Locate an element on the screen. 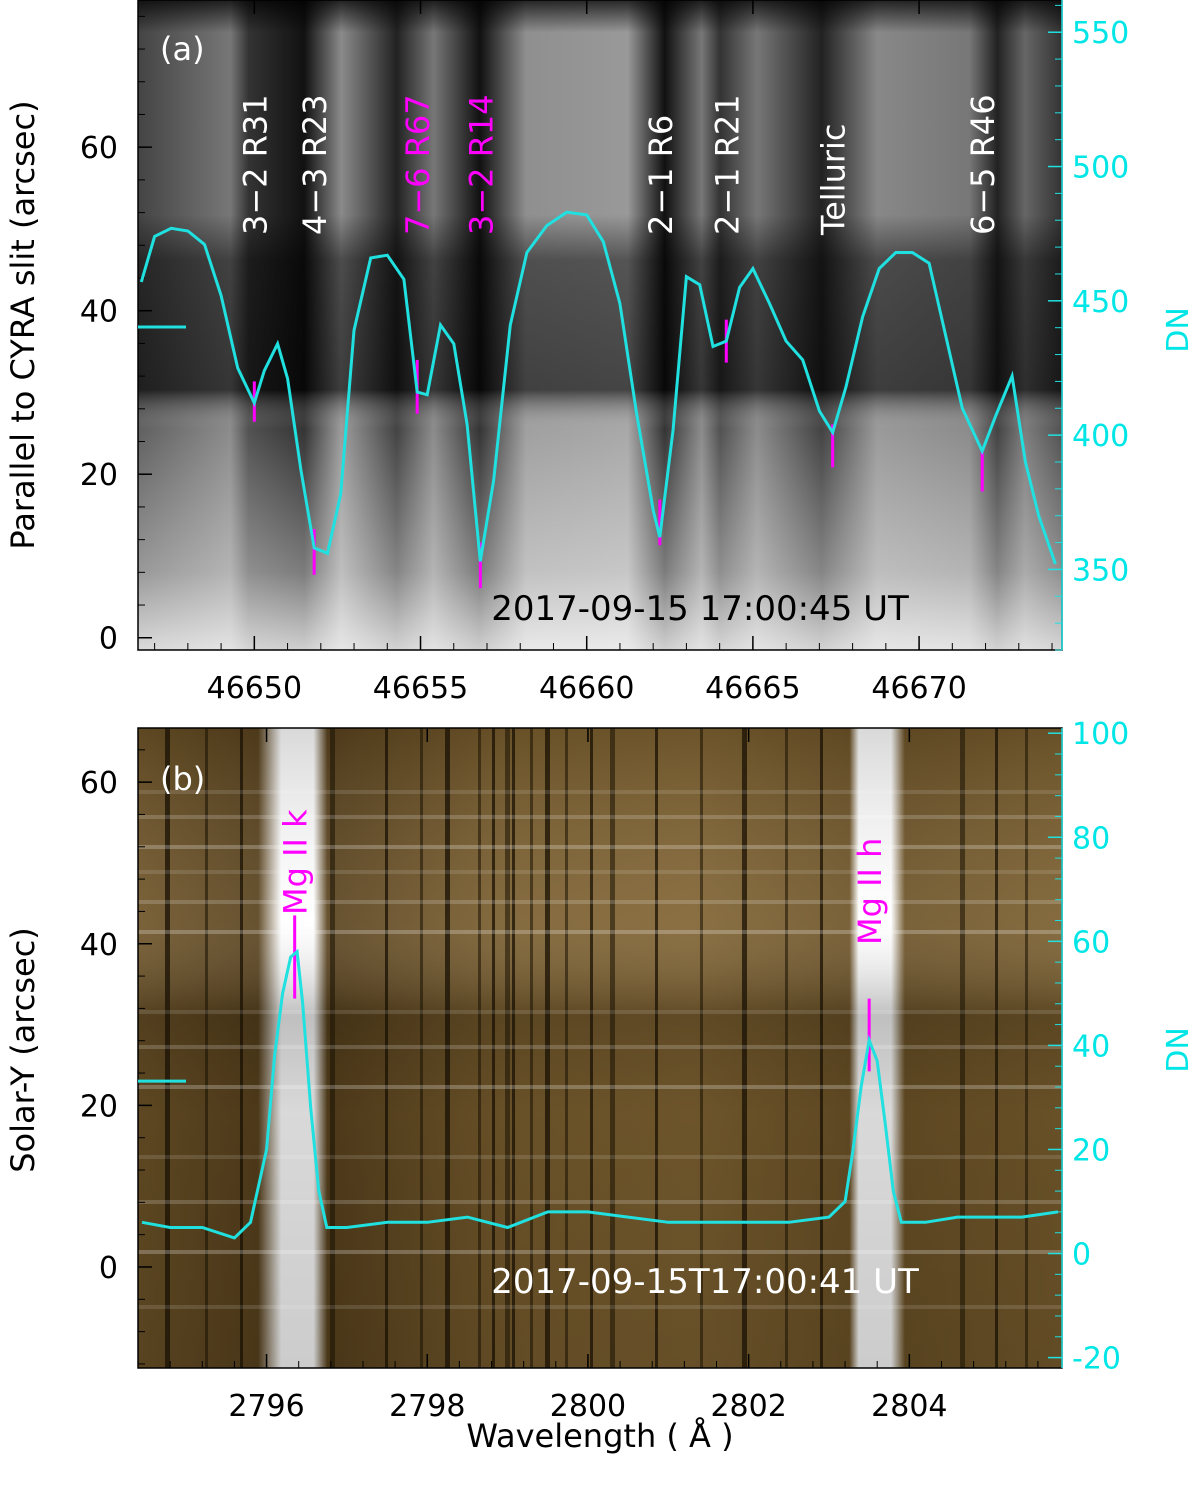 Image resolution: width=1200 pixels, height=1499 pixels. y2-tick-label: 100 is located at coordinates (1100, 734).